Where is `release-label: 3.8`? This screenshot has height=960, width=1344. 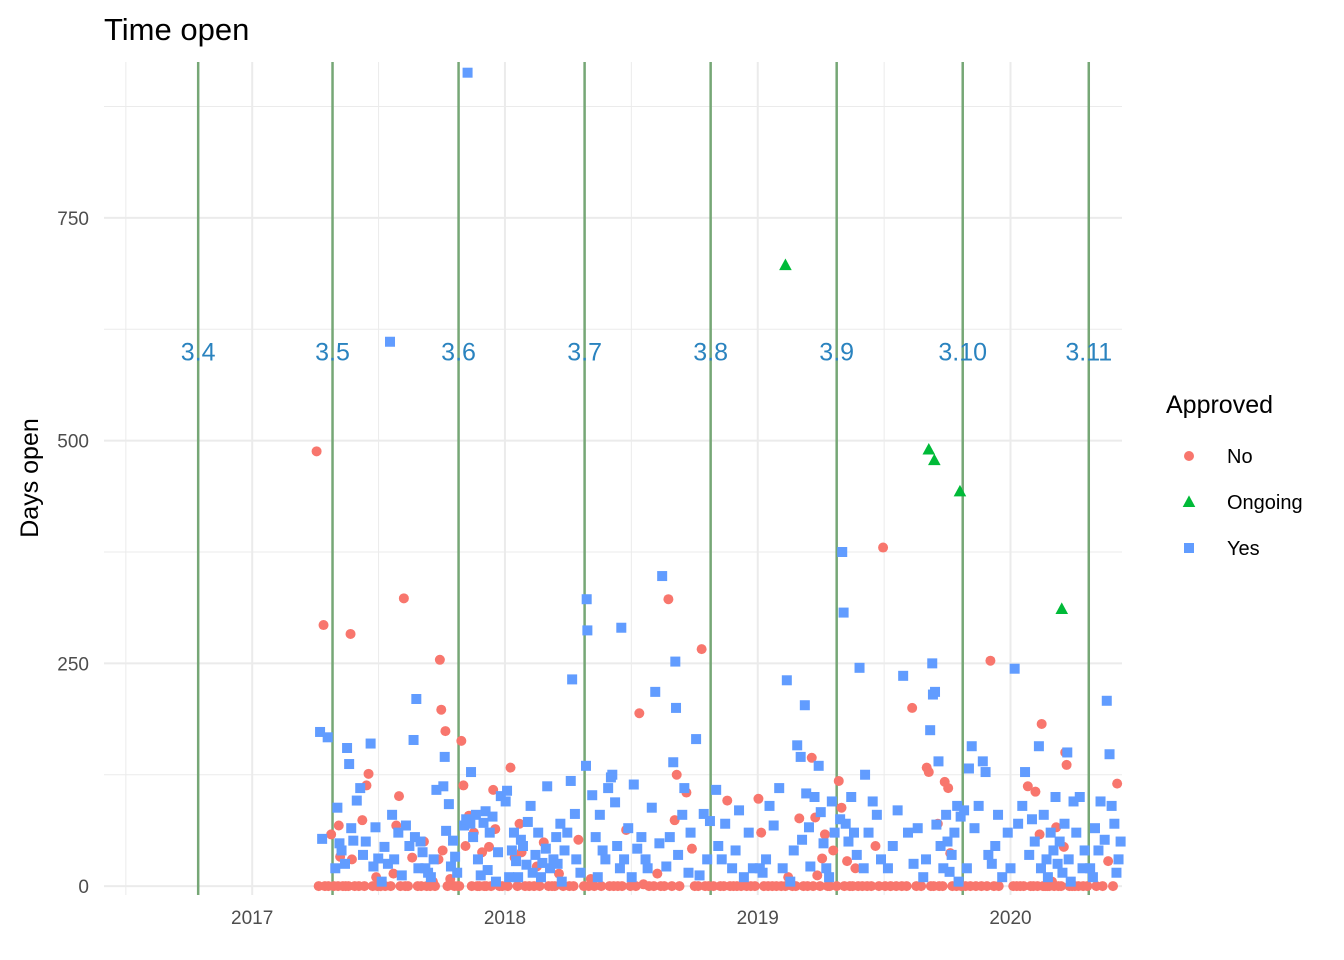 release-label: 3.8 is located at coordinates (710, 353).